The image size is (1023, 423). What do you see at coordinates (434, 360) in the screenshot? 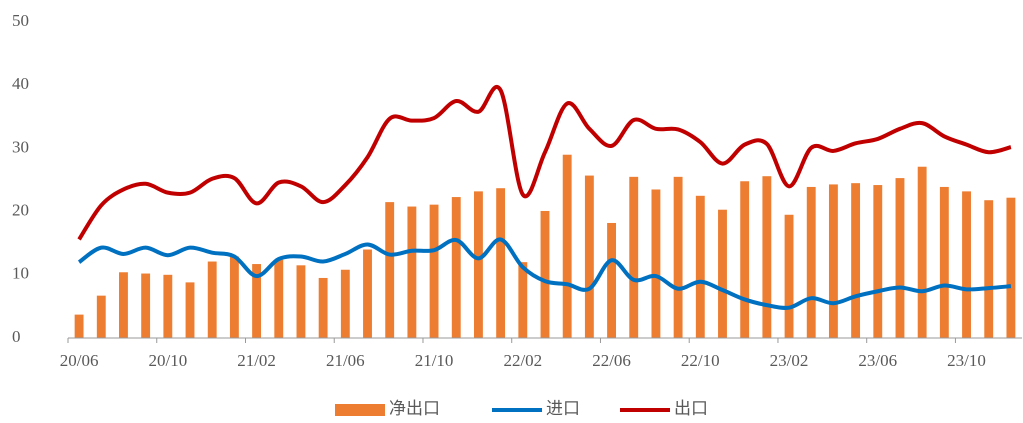
I see `x-tick-label: 21/10` at bounding box center [434, 360].